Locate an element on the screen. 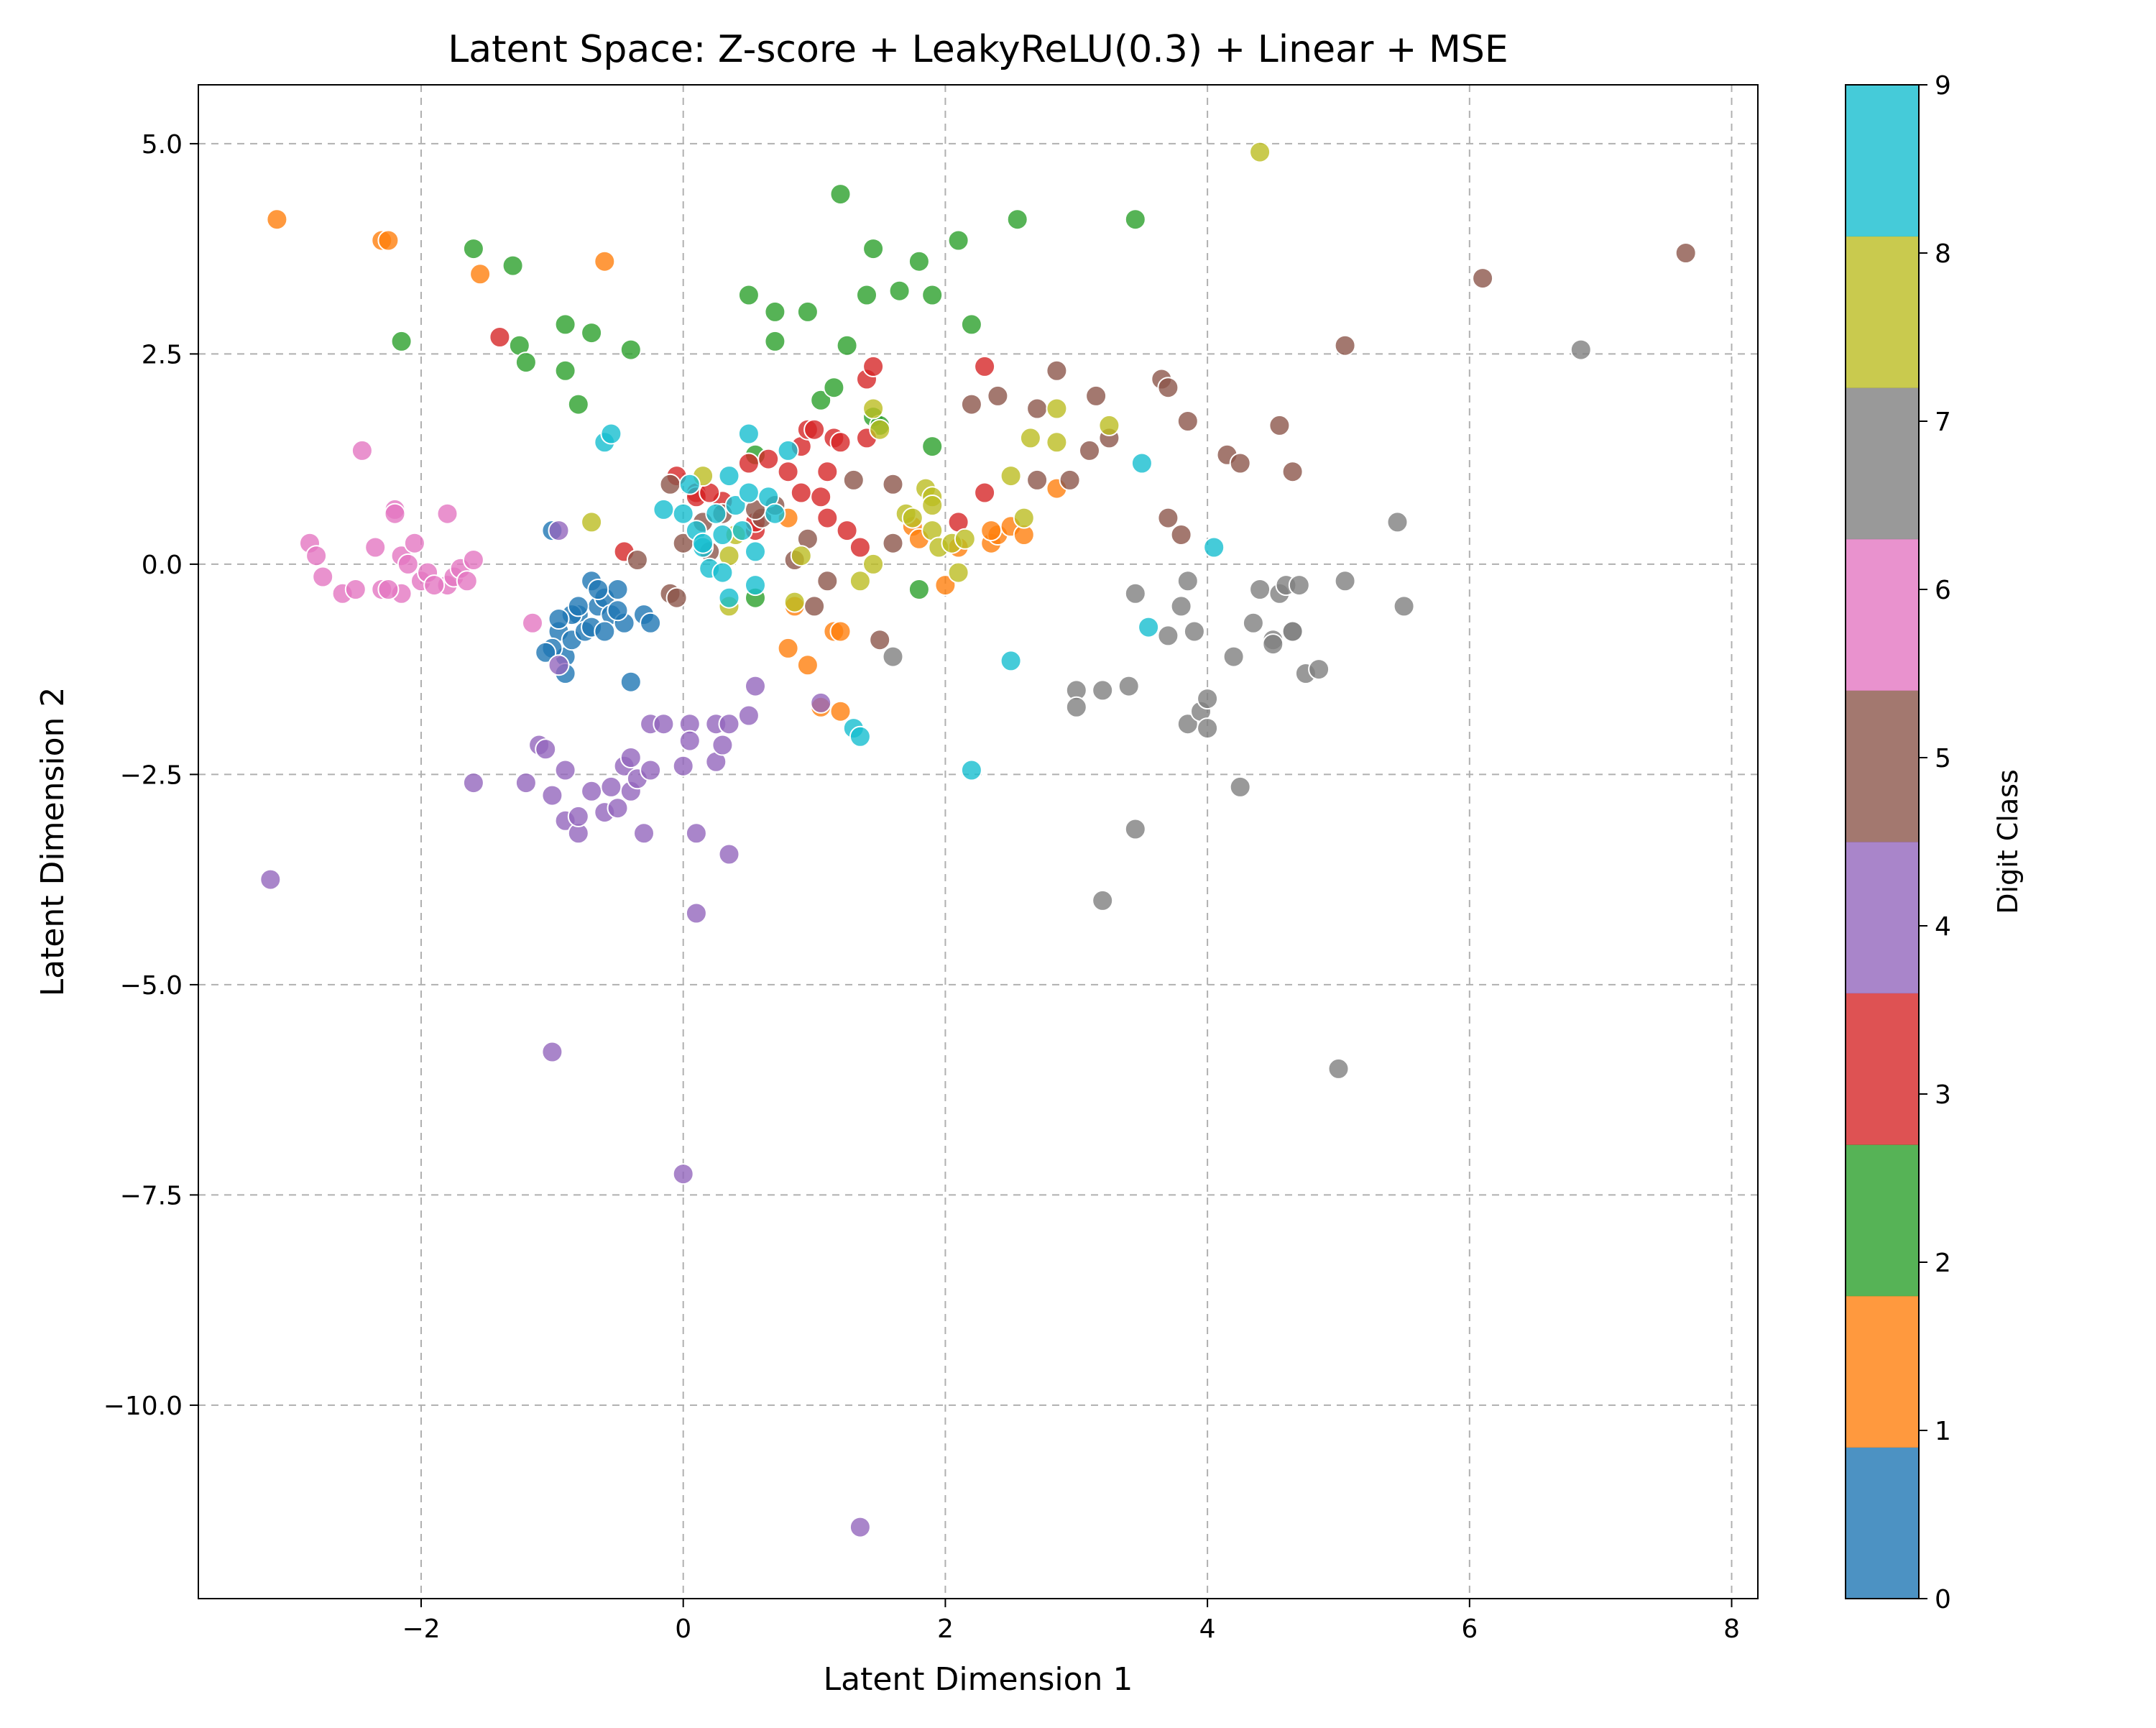 This screenshot has height=1728, width=2156. colorbar-tick-label: 3 is located at coordinates (1943, 1095).